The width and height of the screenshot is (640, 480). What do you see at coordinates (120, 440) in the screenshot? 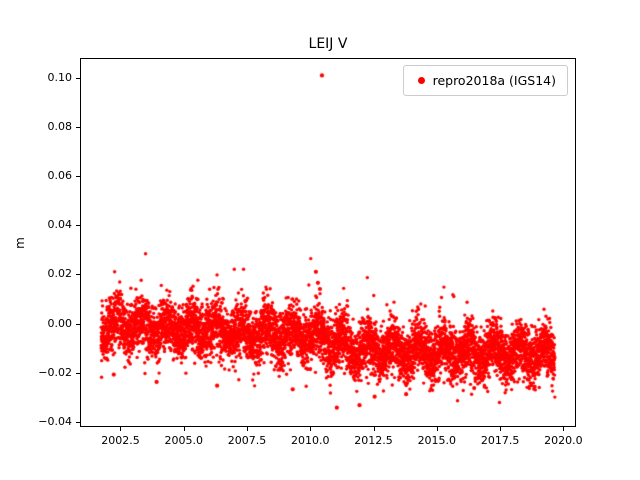
I see `x-tick-label: 2002.5` at bounding box center [120, 440].